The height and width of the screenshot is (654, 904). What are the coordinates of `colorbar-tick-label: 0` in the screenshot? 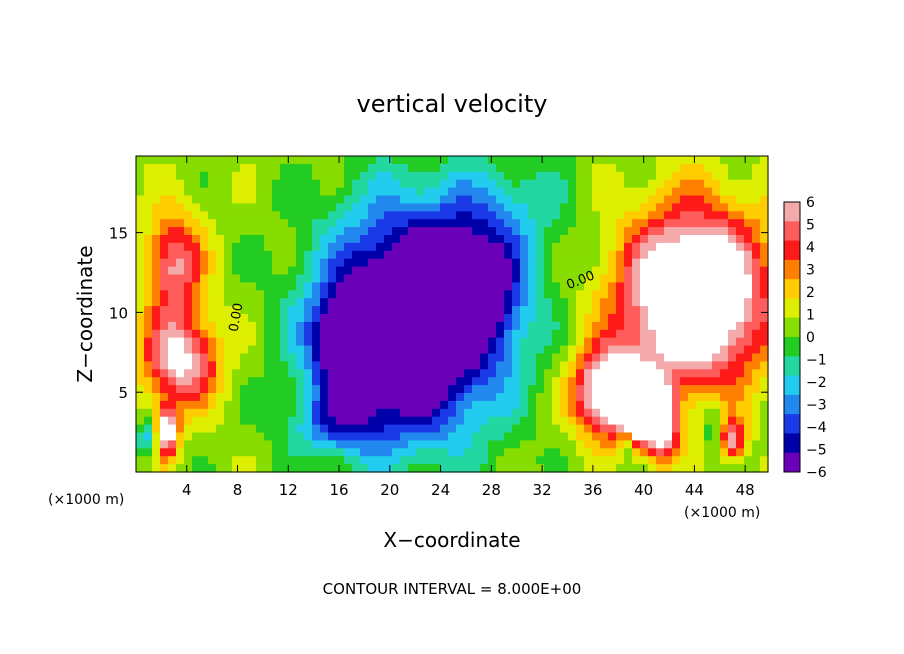 It's located at (810, 338).